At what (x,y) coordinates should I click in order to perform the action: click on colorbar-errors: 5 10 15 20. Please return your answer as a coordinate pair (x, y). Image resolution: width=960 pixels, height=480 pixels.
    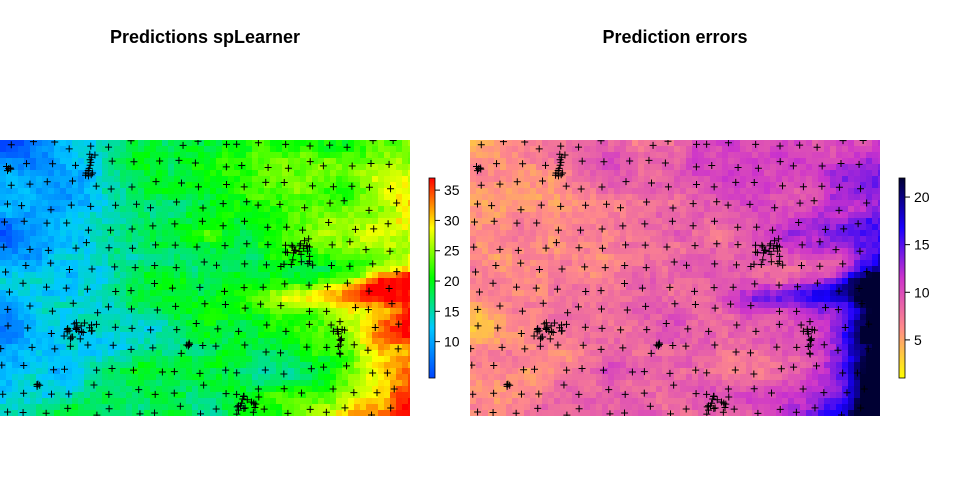
    Looking at the image, I should click on (928, 278).